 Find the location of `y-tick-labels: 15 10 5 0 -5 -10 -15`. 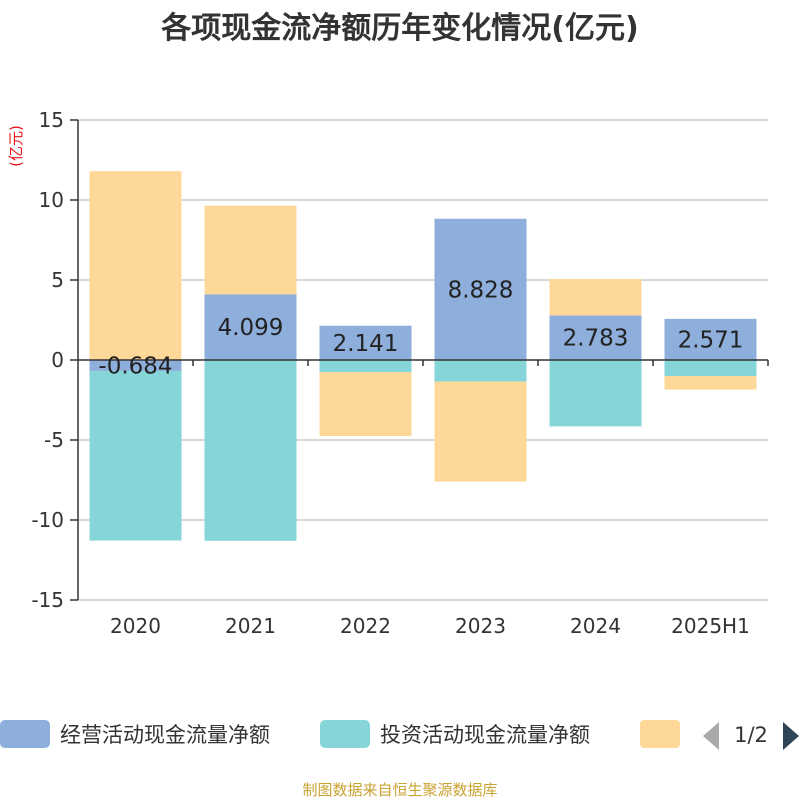

y-tick-labels: 15 10 5 0 -5 -10 -15 is located at coordinates (47, 360).